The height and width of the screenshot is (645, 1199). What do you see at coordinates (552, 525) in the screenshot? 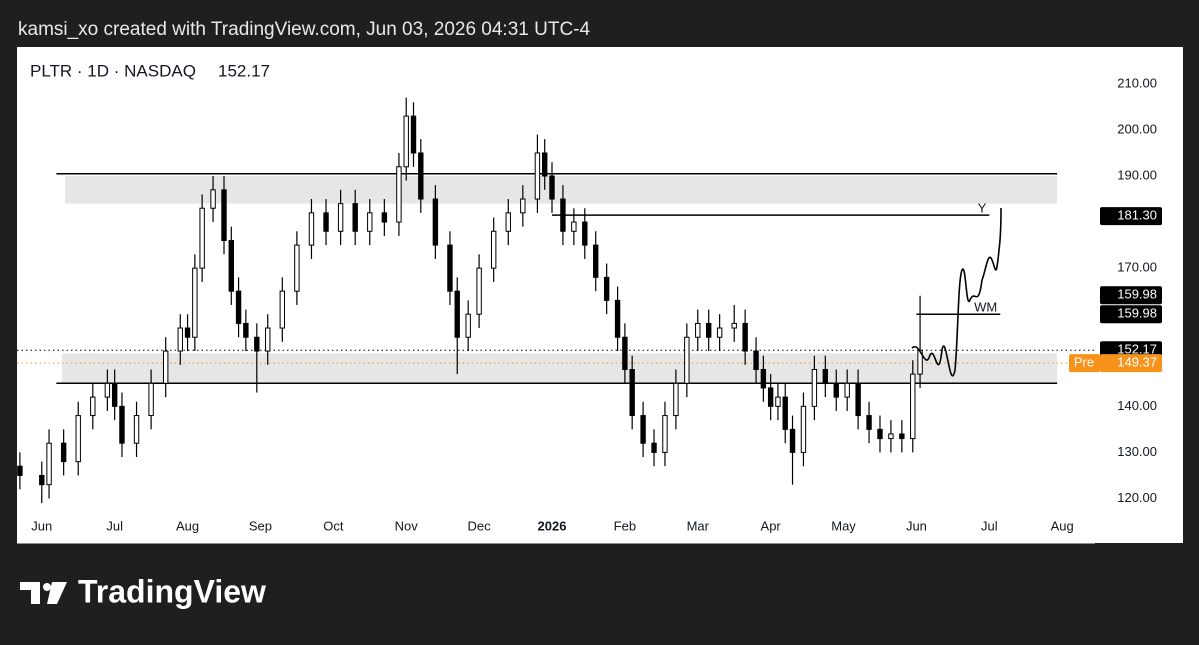
I see `x-tick-label: 2026` at bounding box center [552, 525].